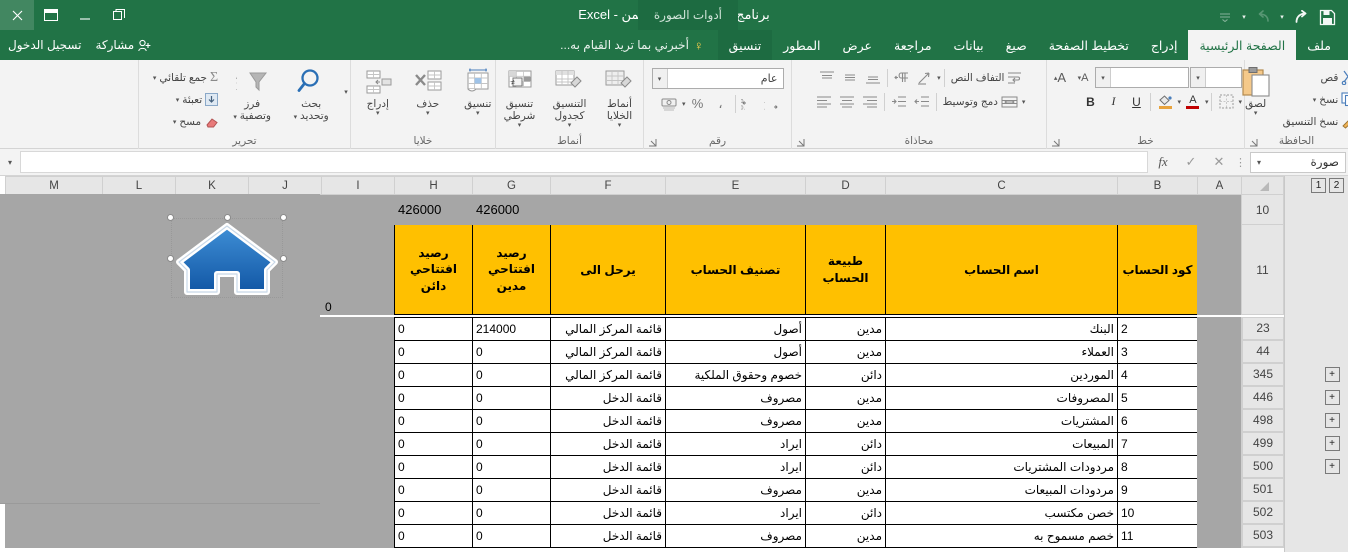 The width and height of the screenshot is (1348, 555). Describe the element at coordinates (1219, 398) in the screenshot. I see `cell-A15` at that location.